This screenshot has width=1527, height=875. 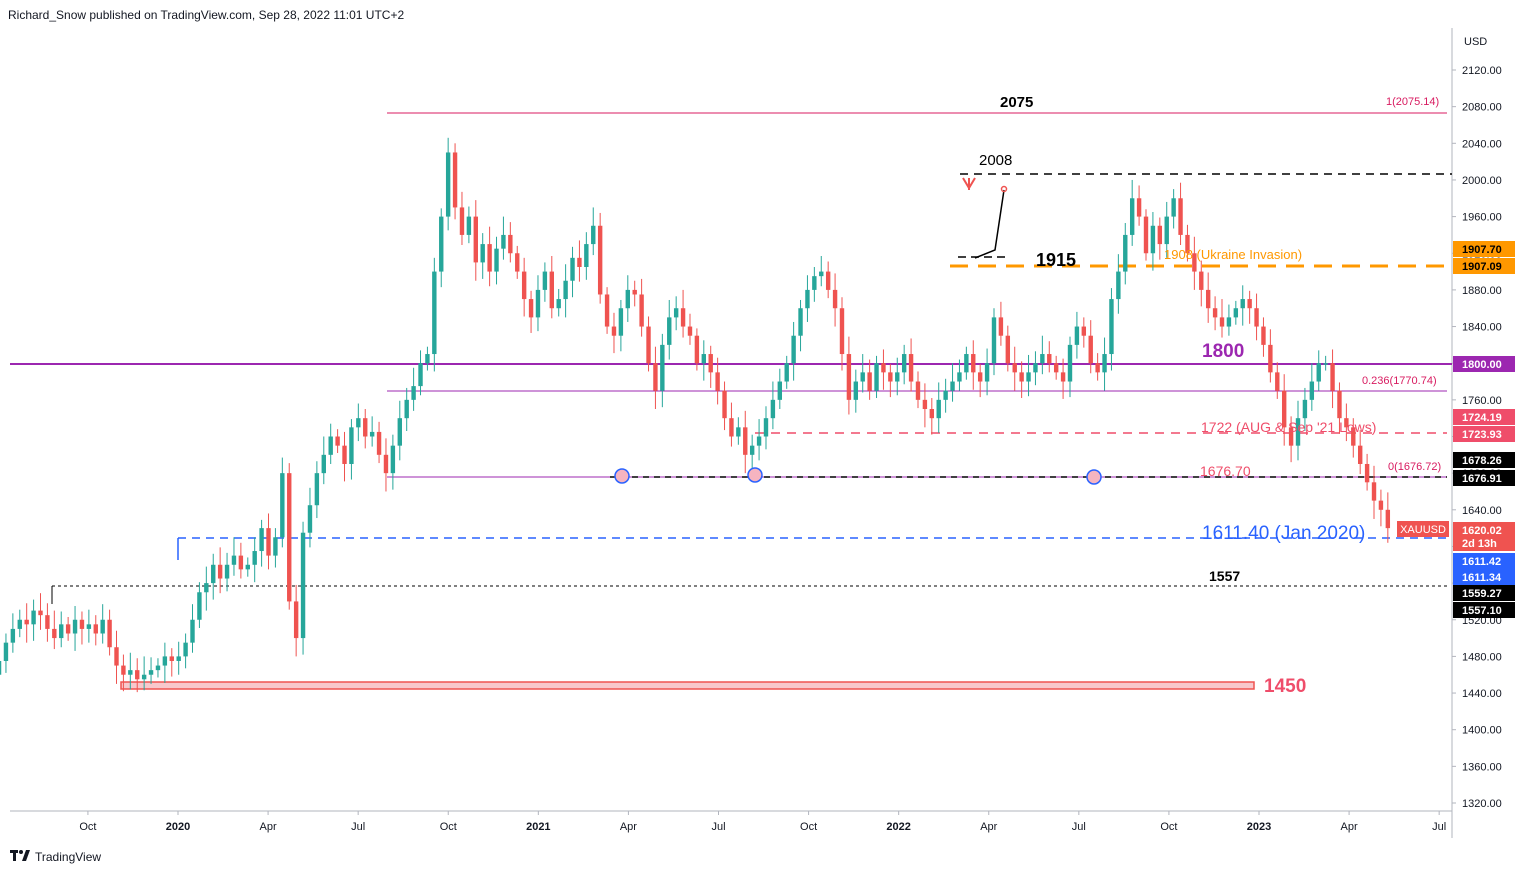 What do you see at coordinates (1412, 102) in the screenshot?
I see `label-fib-1: 1(2075.14)` at bounding box center [1412, 102].